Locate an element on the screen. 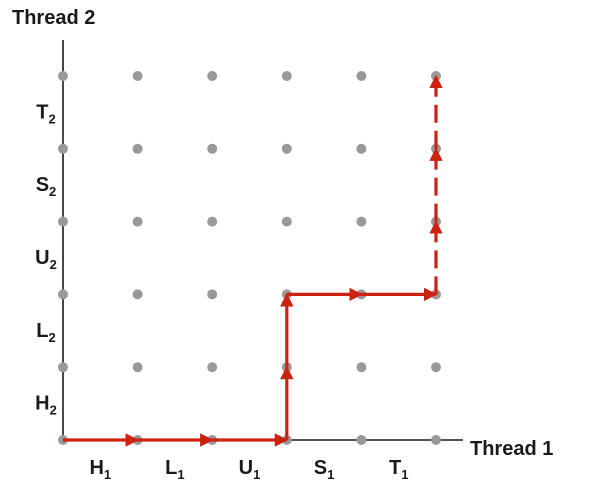  thread1-instruction-labels: H1 L1 U1 S1 T1 is located at coordinates (248, 469).